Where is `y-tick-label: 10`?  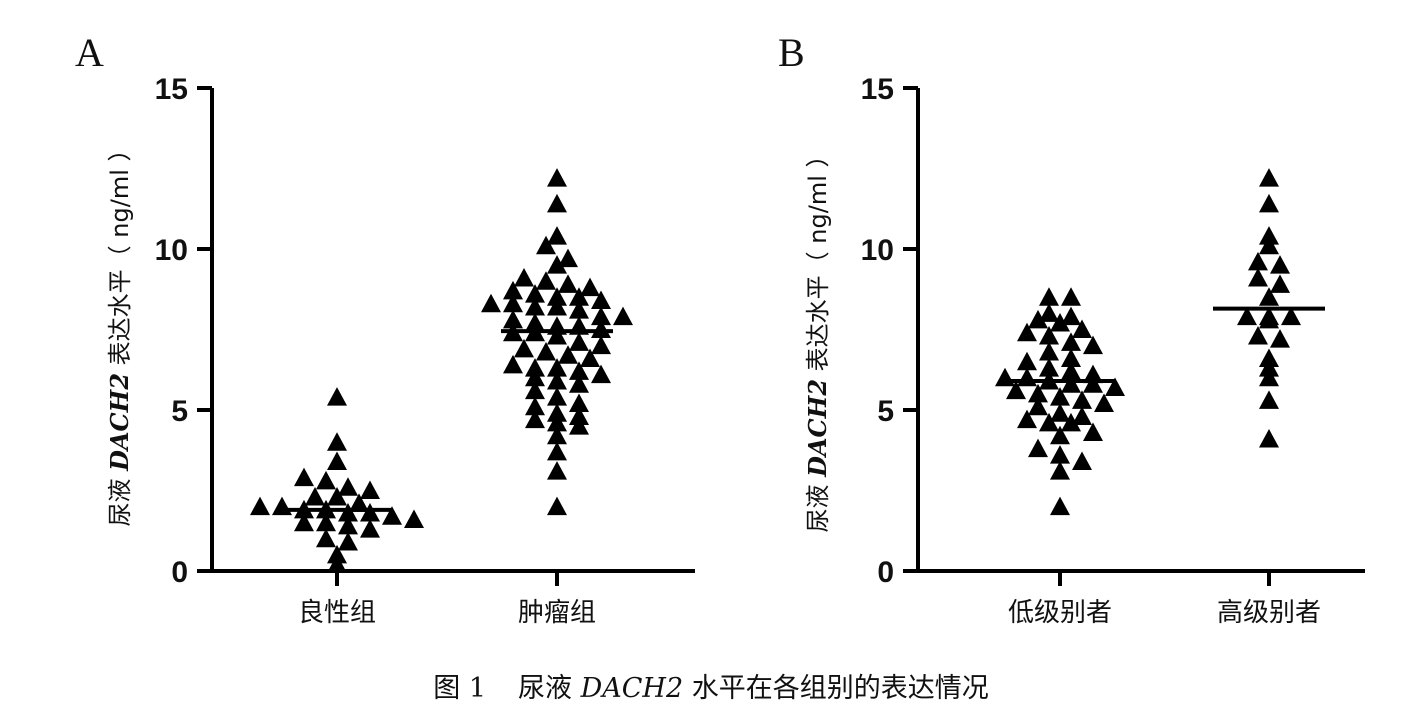 y-tick-label: 10 is located at coordinates (171, 250).